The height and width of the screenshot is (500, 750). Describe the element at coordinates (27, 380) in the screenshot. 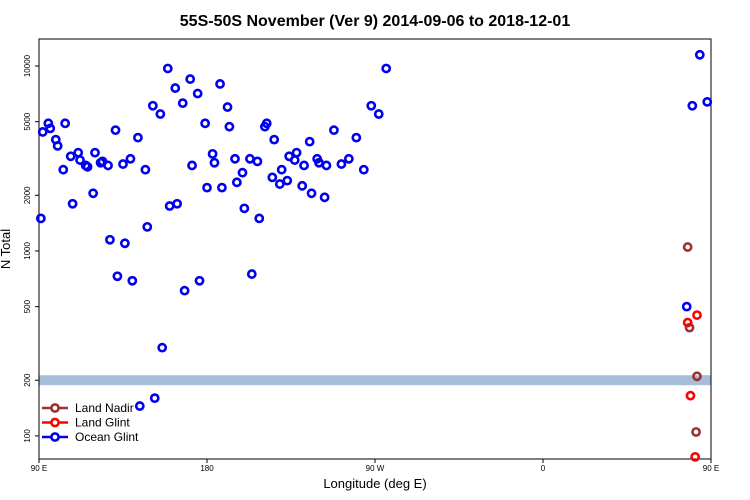

I see `y-tick-label: 200` at that location.